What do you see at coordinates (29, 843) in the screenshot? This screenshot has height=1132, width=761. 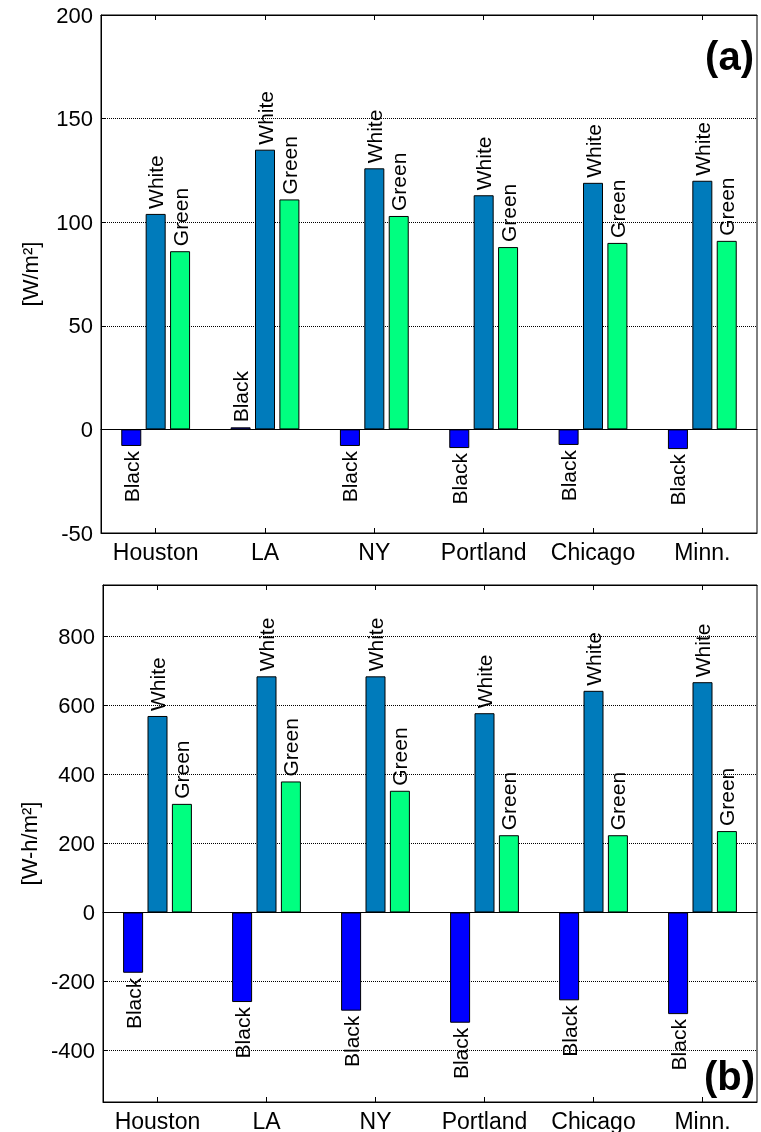 I see `y-axis-title: [W-h/m²]` at bounding box center [29, 843].